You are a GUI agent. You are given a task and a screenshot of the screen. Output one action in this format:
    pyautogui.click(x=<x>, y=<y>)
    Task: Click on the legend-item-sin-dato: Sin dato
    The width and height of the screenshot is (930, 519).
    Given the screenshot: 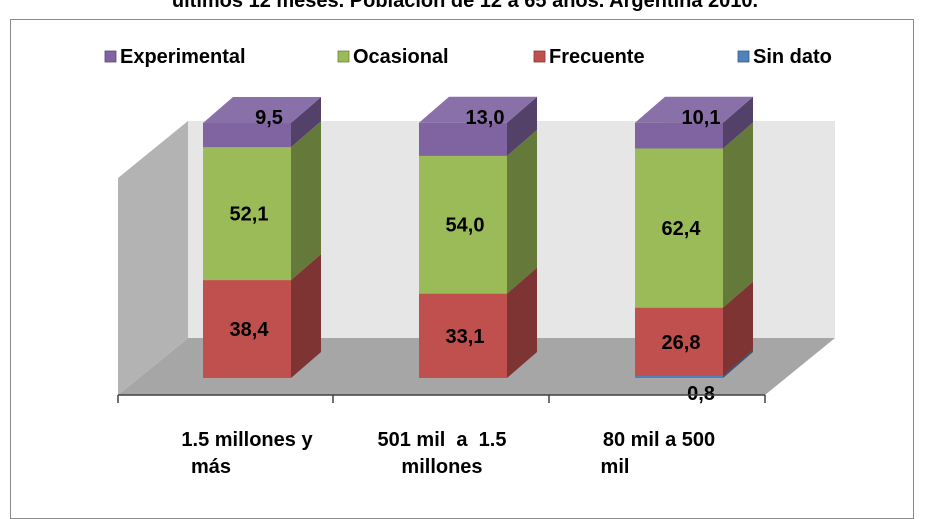 What is the action you would take?
    pyautogui.click(x=784, y=57)
    